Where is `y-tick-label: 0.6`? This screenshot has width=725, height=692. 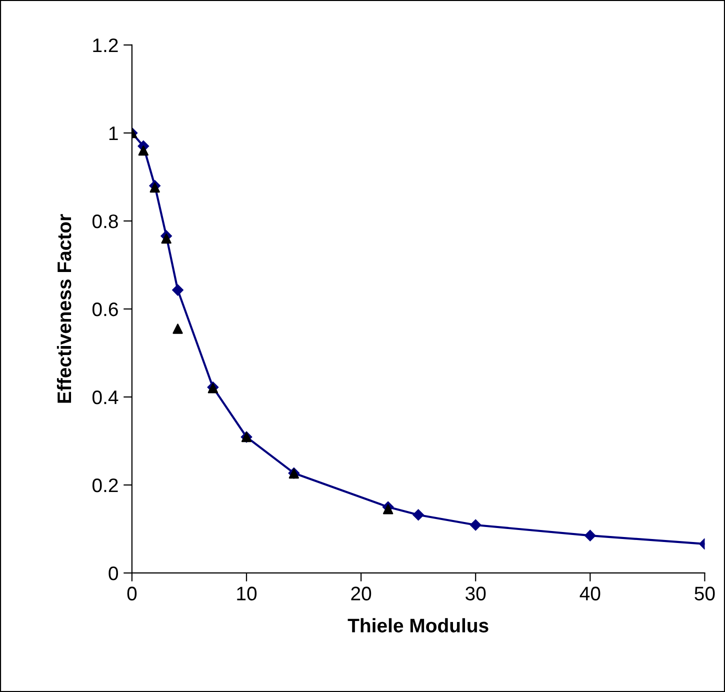 y-tick-label: 0.6 is located at coordinates (105, 309).